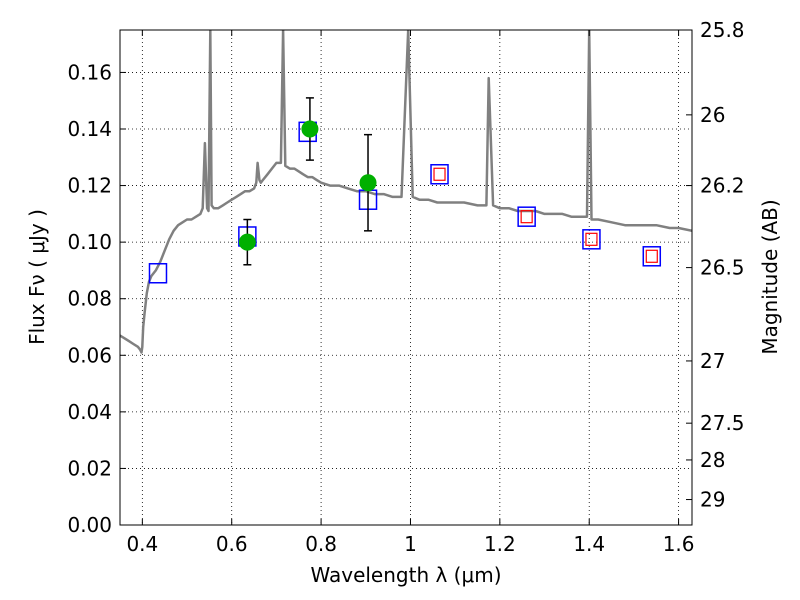 This screenshot has height=600, width=800. Describe the element at coordinates (712, 500) in the screenshot. I see `y2-tick-label: 29` at that location.